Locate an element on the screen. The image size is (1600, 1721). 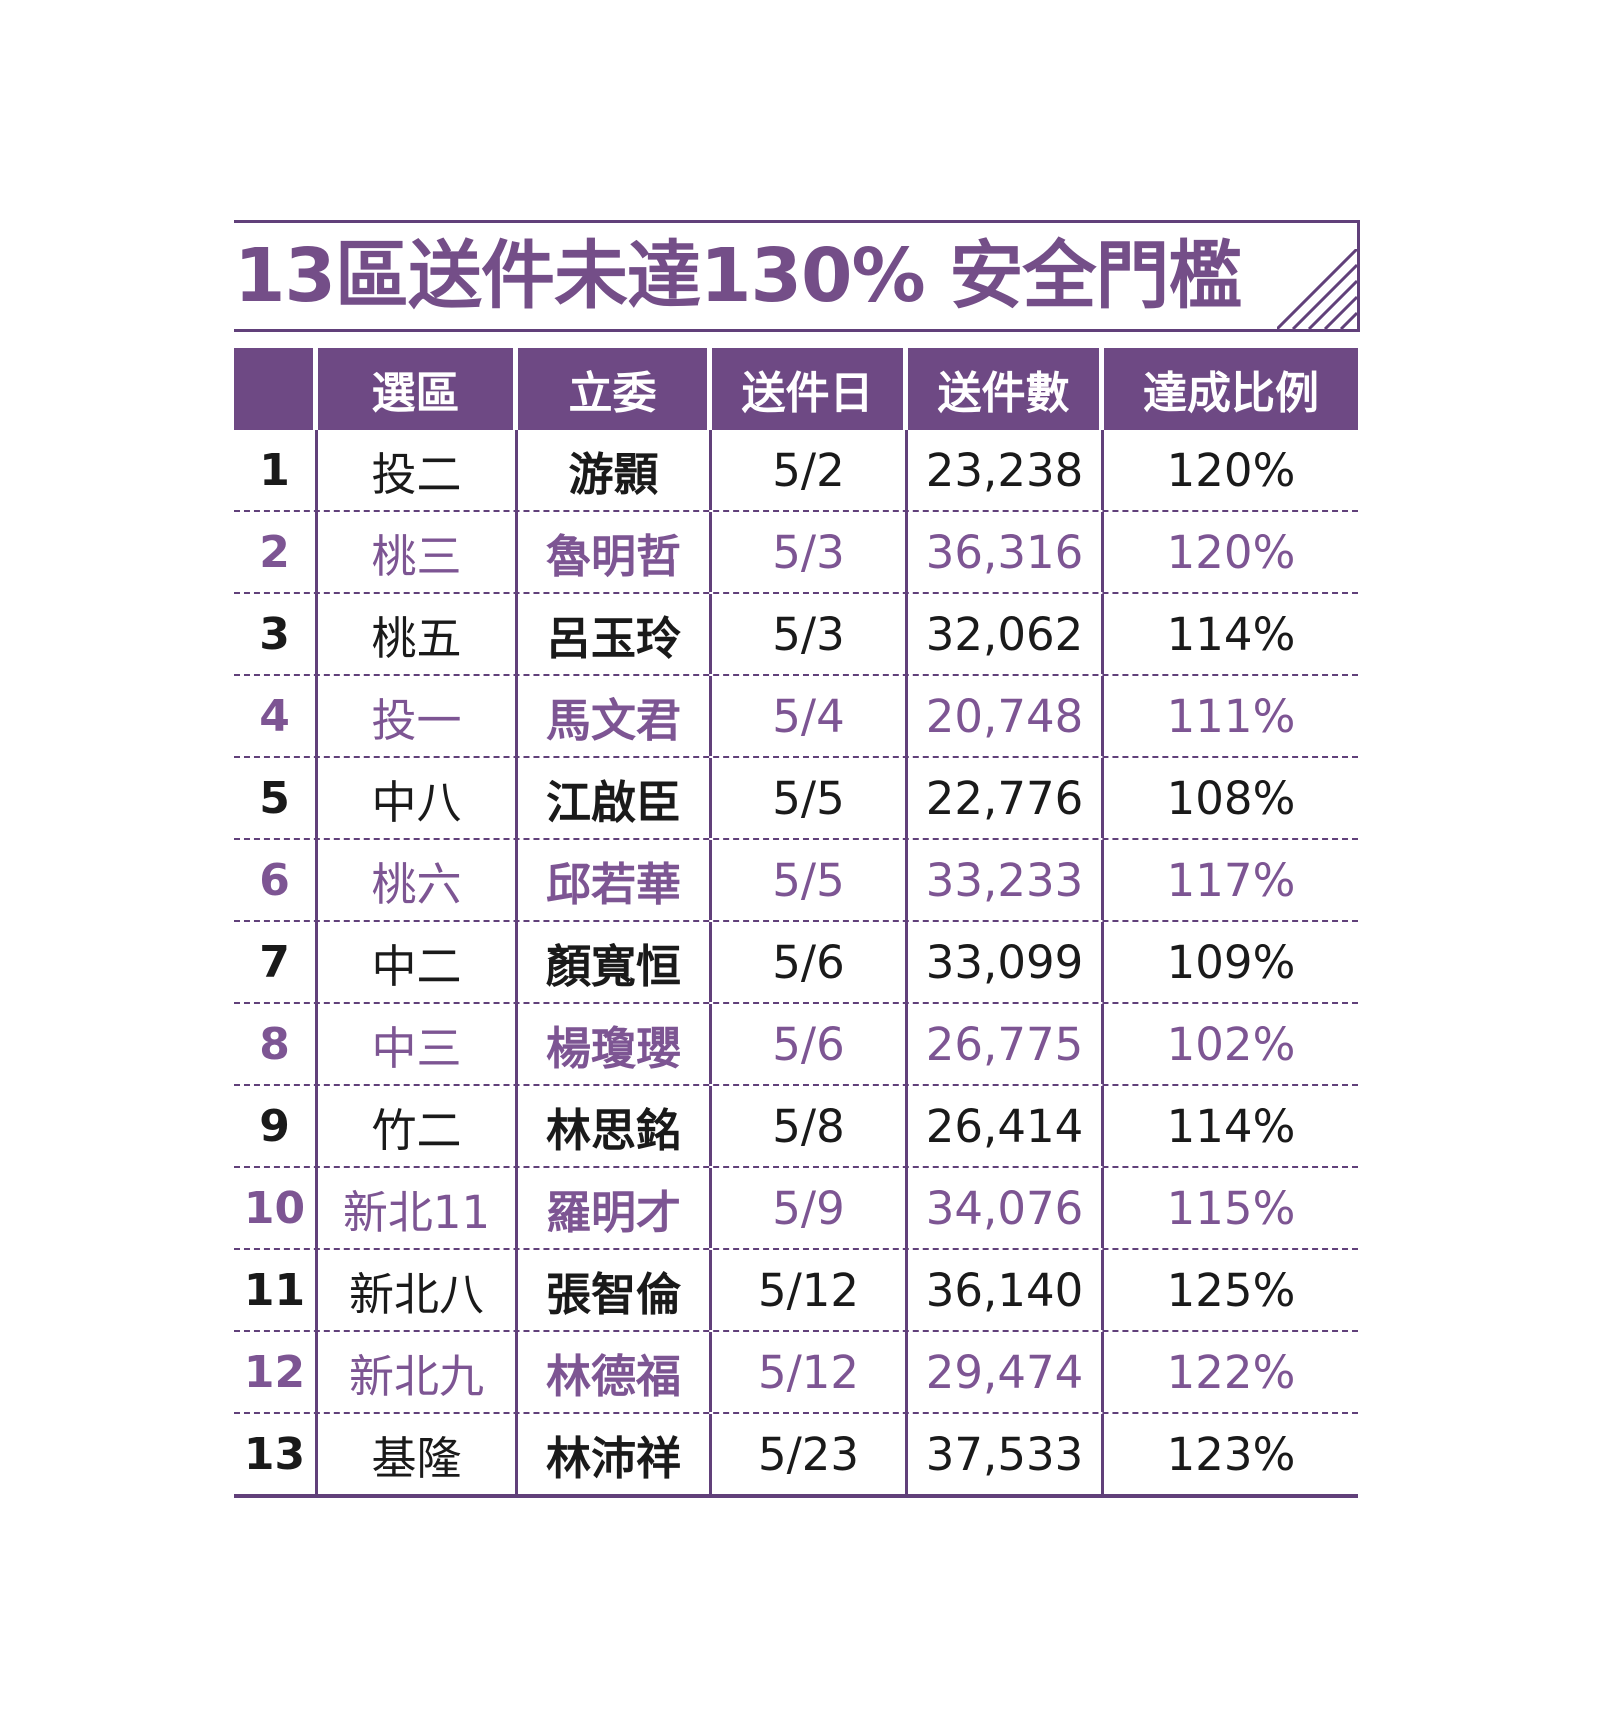
table-row: 2 桃三 魯明哲 5/3 36,316 120% is located at coordinates (796, 551).